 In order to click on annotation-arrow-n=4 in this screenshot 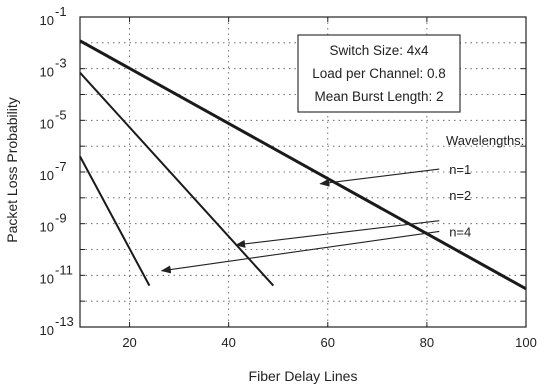, I will do `click(300, 252)`.